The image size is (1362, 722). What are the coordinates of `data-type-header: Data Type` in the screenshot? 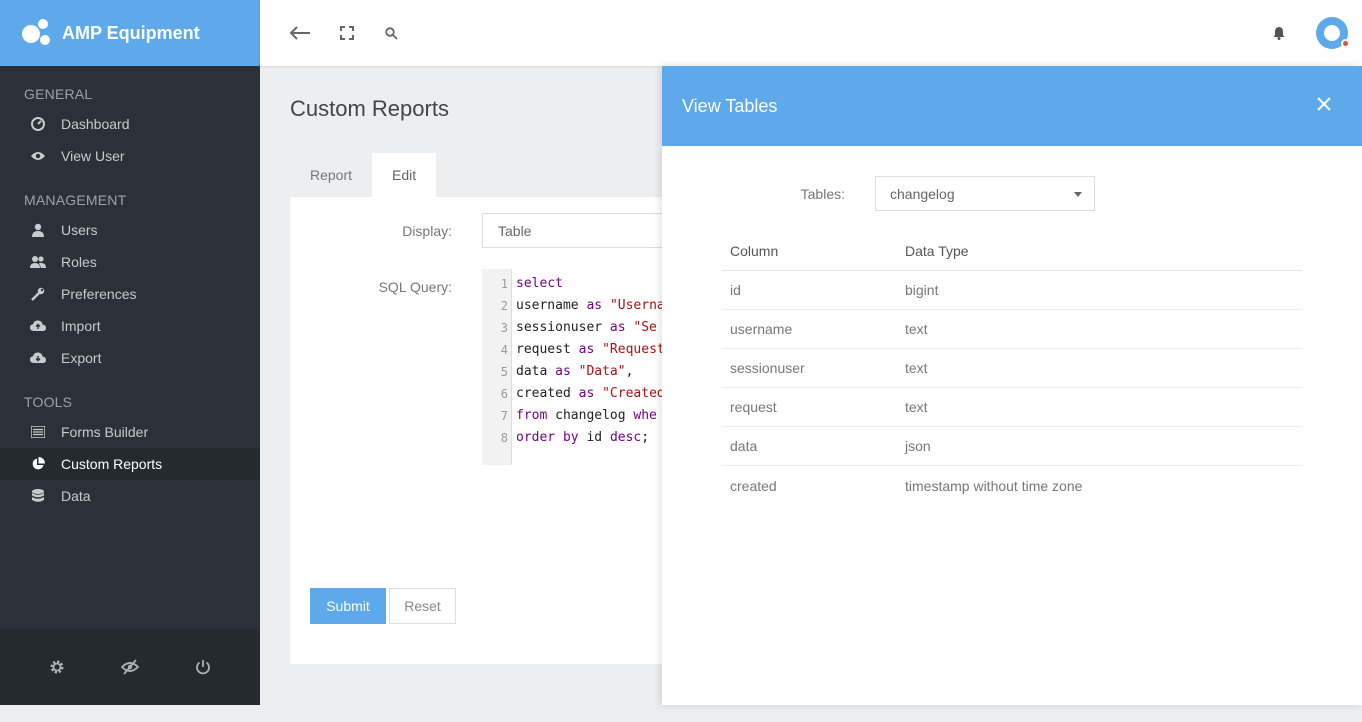 It's located at (937, 250).